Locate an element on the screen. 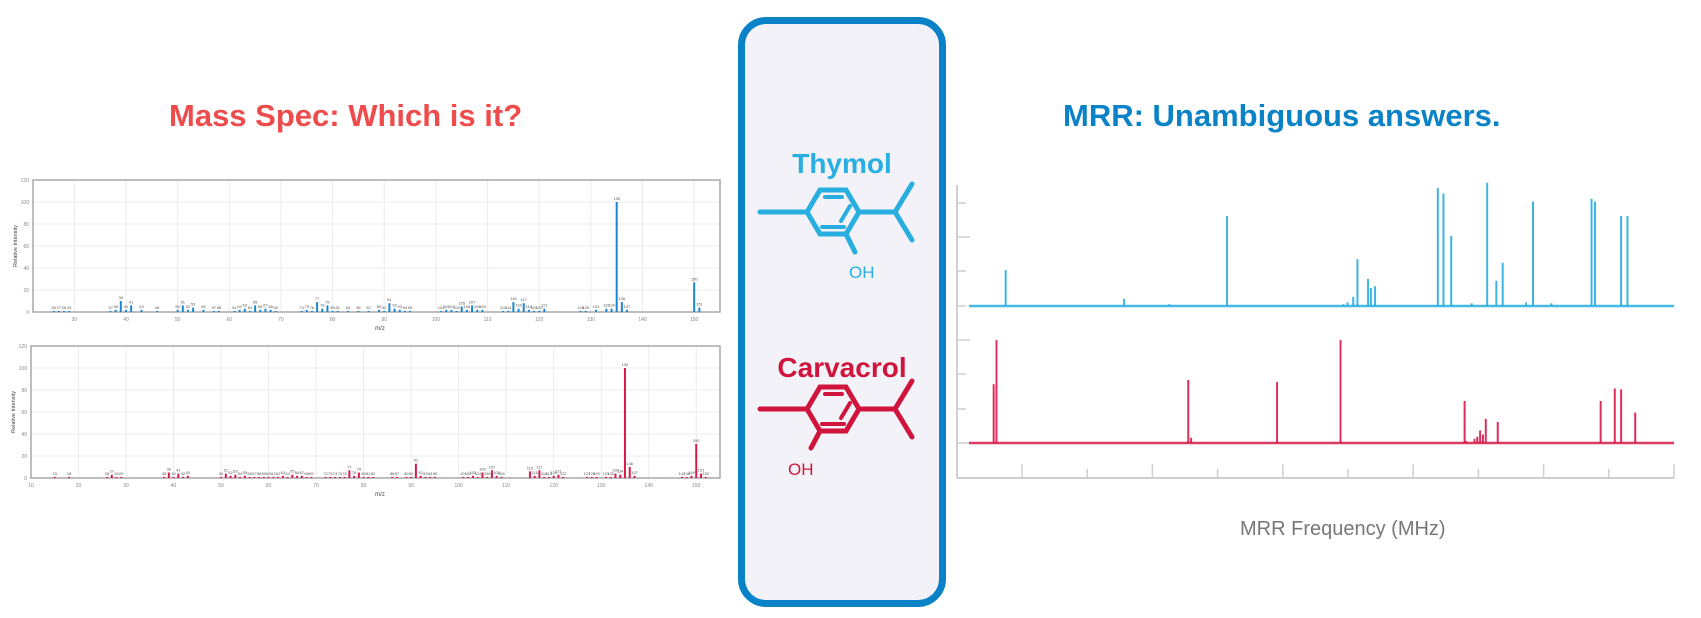  svg-text: 38 is located at coordinates (164, 473).